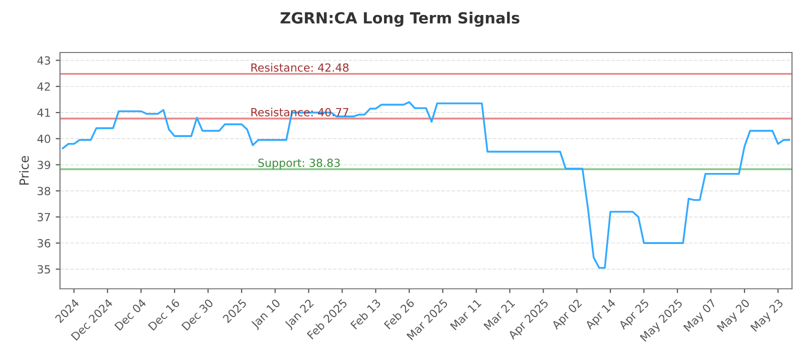 The height and width of the screenshot is (350, 800). What do you see at coordinates (366, 314) in the screenshot?
I see `x-tick-label: Feb 13` at bounding box center [366, 314].